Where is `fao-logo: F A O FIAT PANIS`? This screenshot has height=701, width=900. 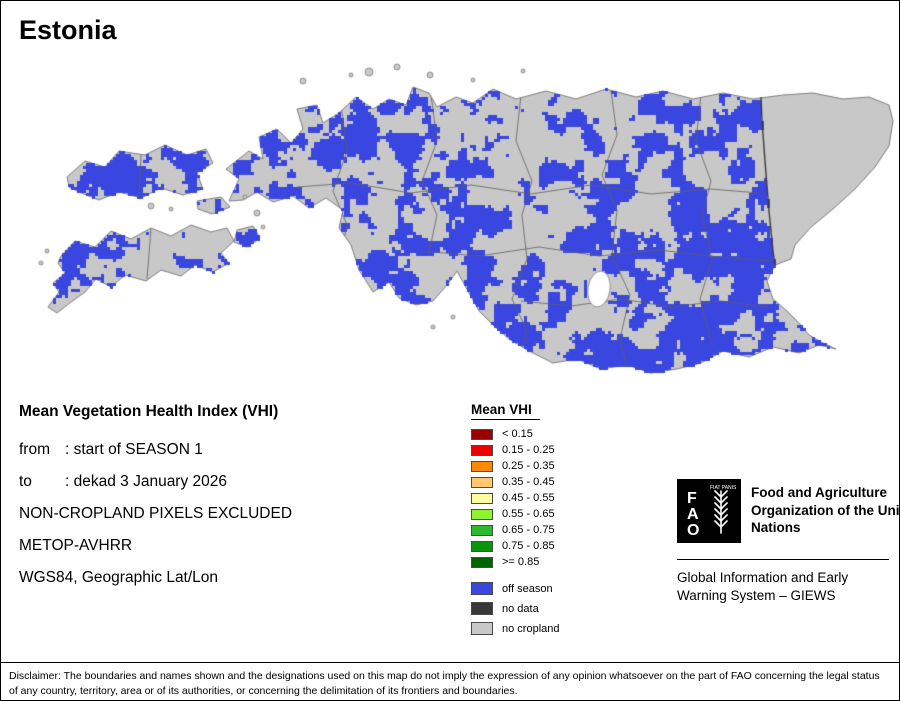 fao-logo: F A O FIAT PANIS is located at coordinates (709, 513).